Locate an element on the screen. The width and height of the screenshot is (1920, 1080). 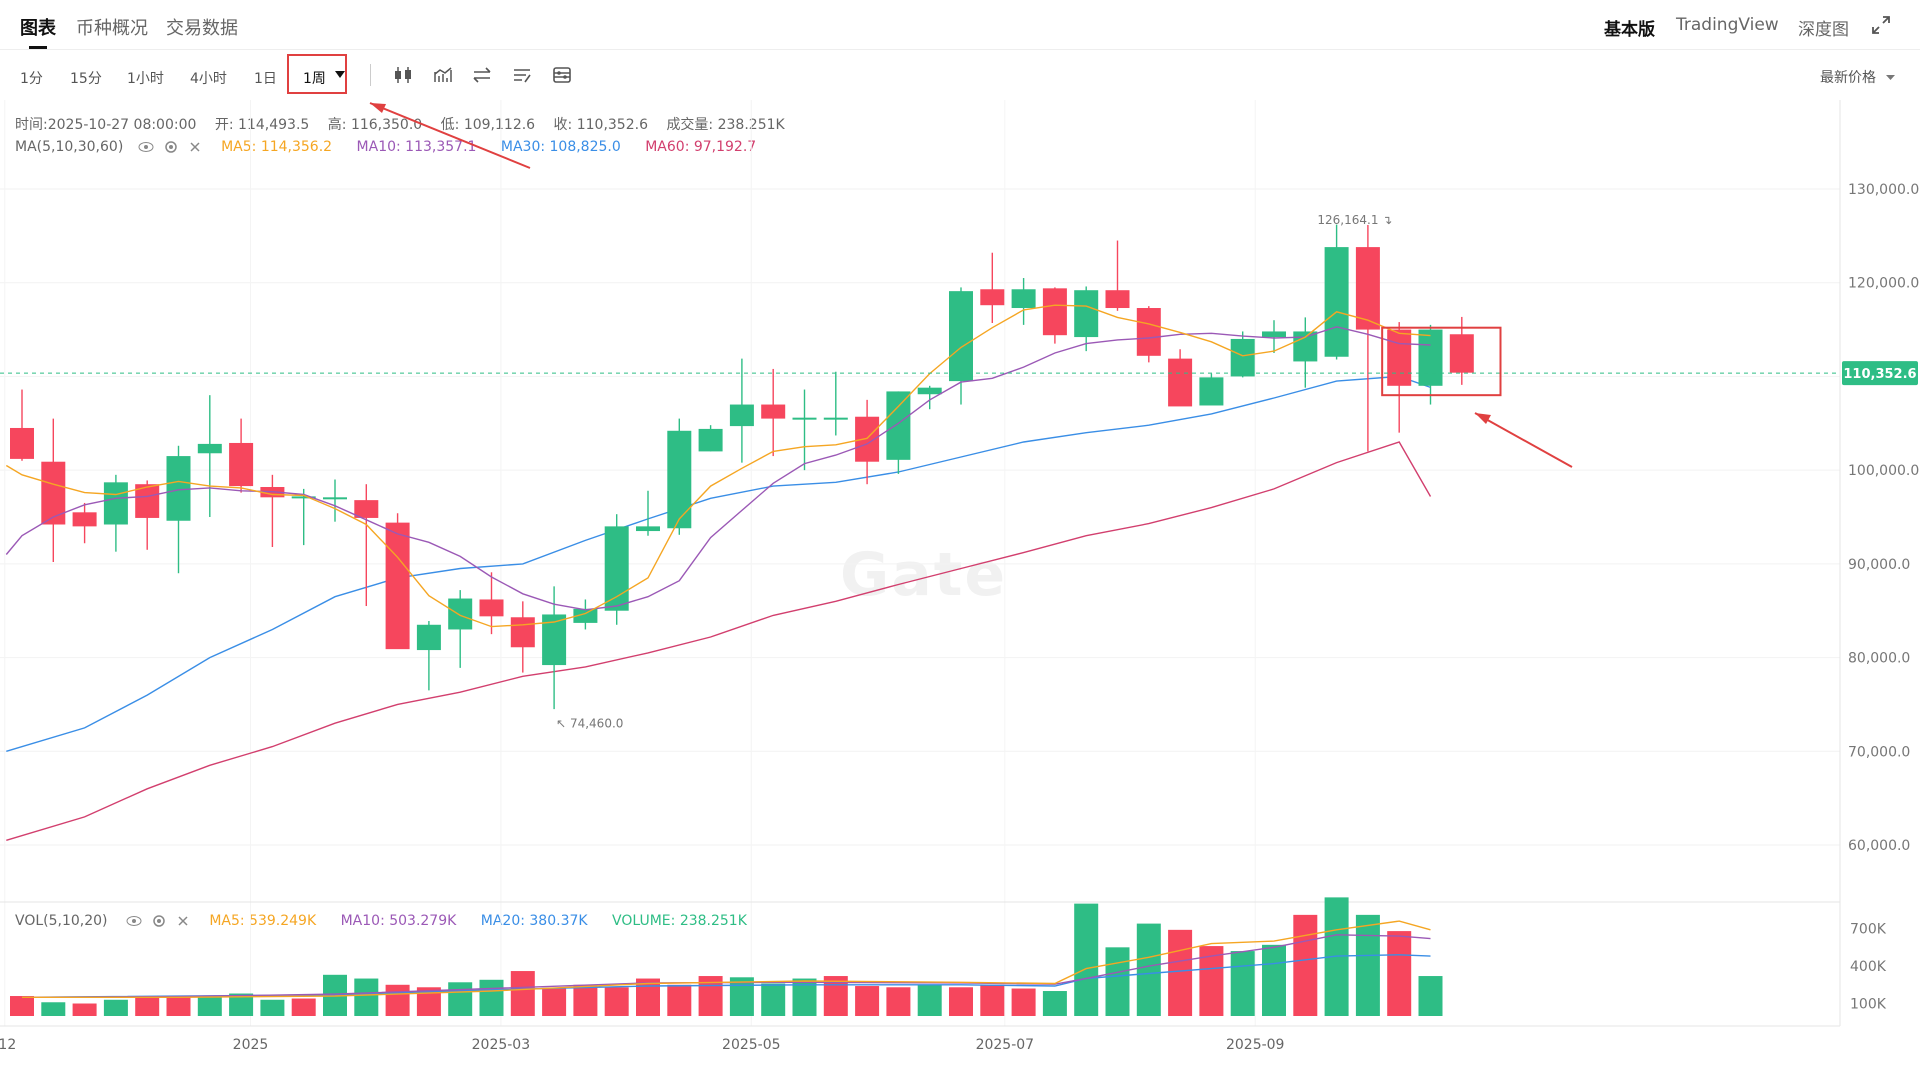
gear-icon is located at coordinates (171, 147).